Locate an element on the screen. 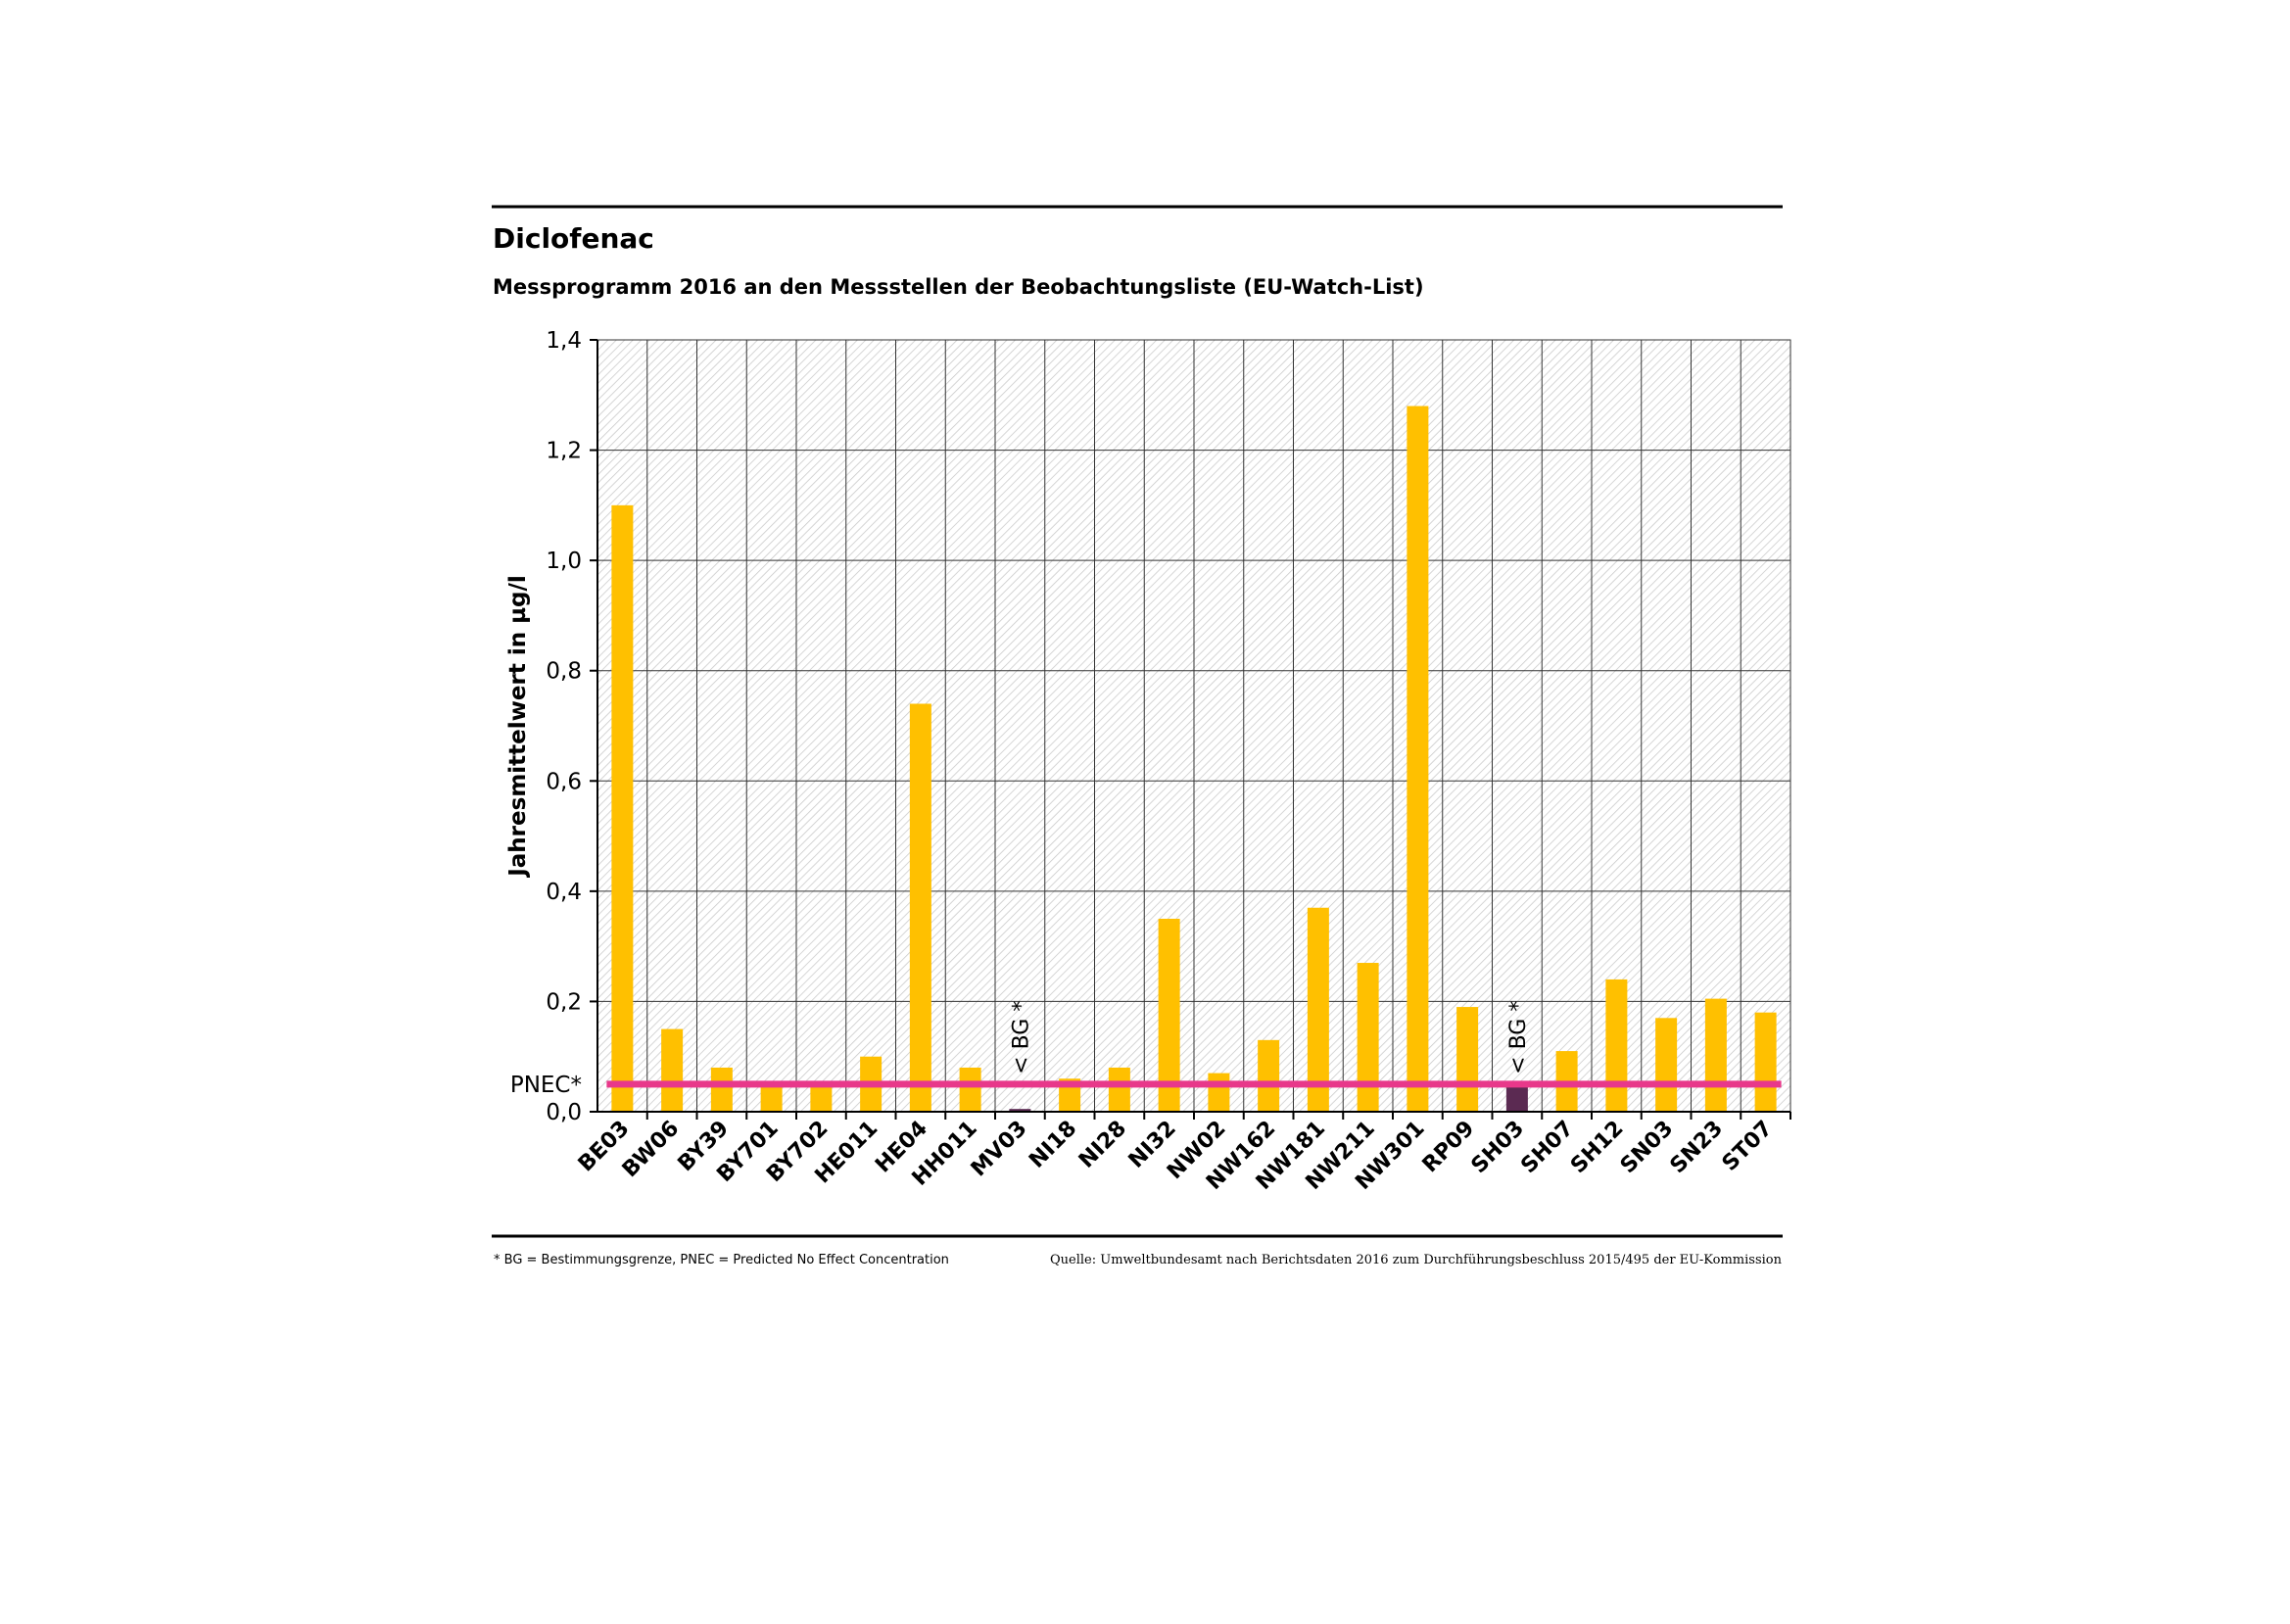  x-tick-label: BW06 is located at coordinates (651, 1150).